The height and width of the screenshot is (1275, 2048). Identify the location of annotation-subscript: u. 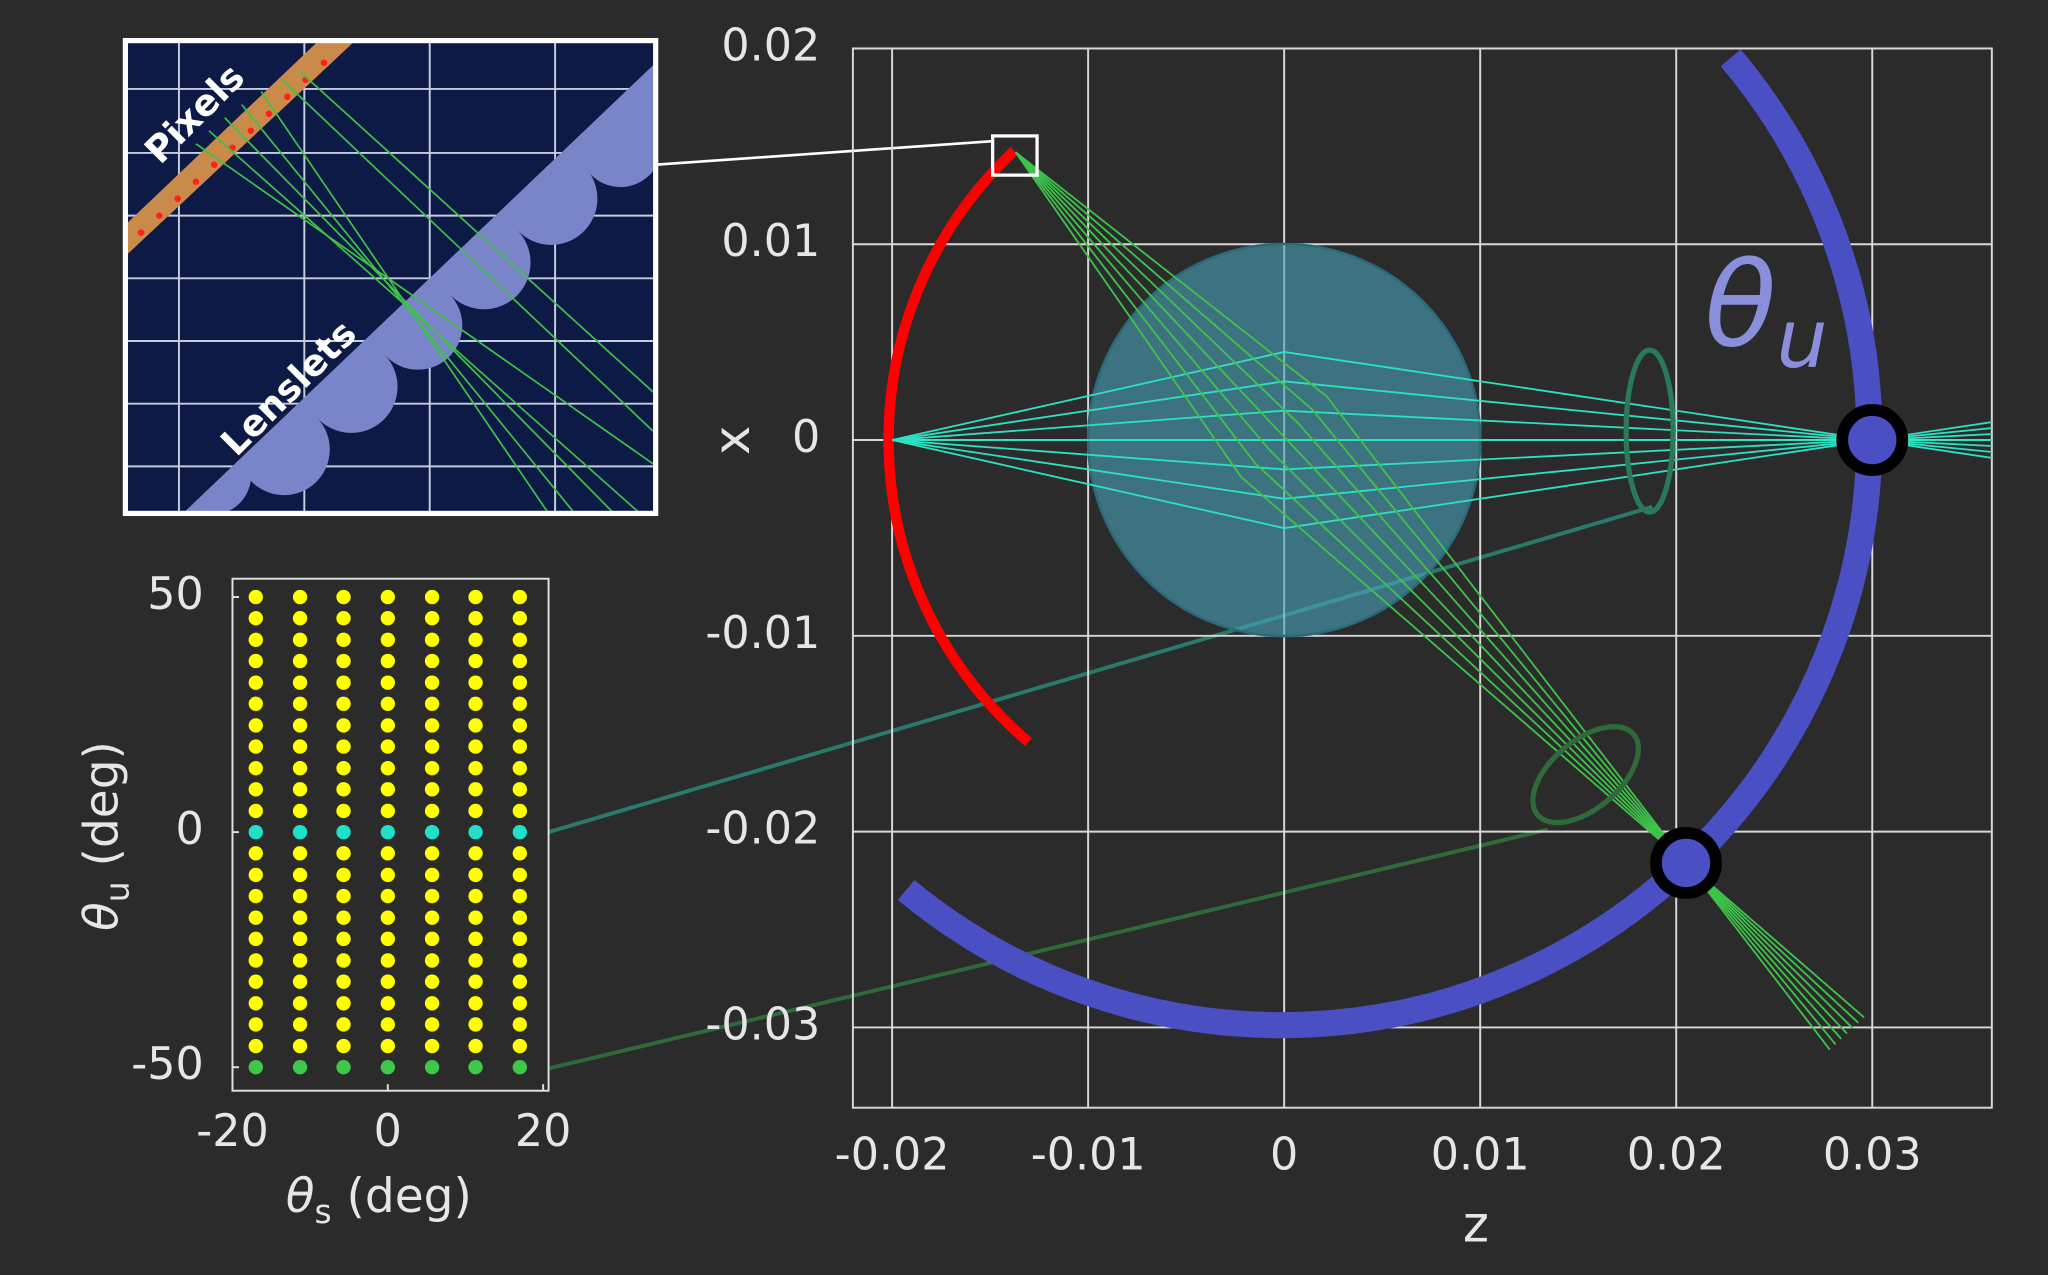
(1801, 340).